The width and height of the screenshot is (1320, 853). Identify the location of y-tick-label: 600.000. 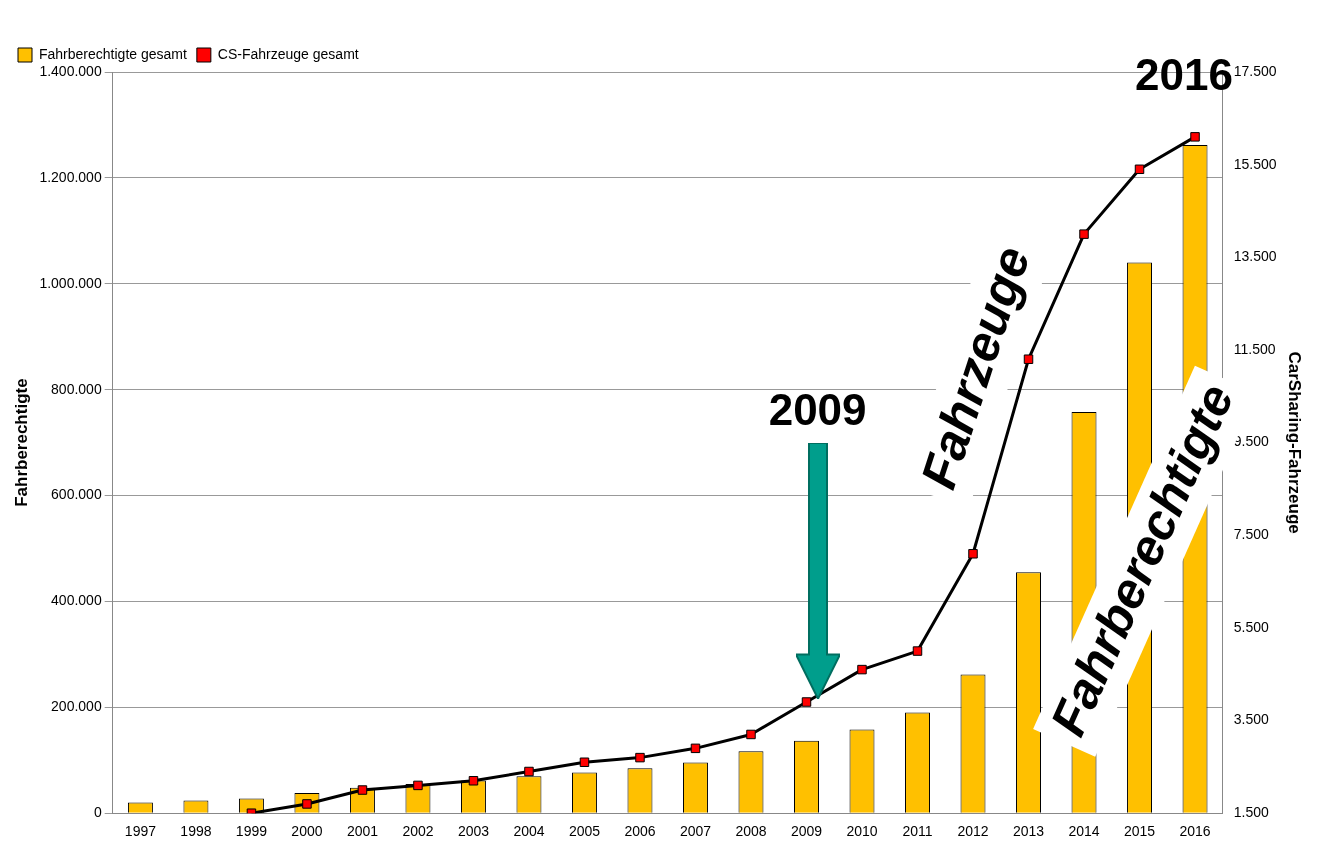
(76, 494).